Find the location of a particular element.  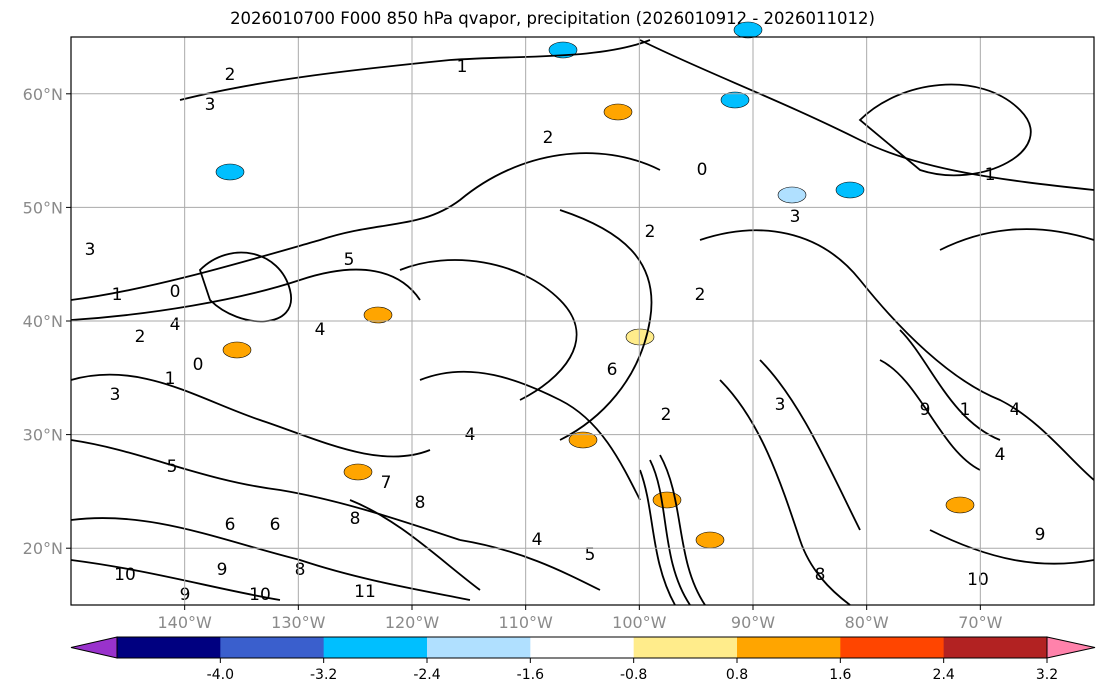

lat-tick-label: 20°N is located at coordinates (43, 548).